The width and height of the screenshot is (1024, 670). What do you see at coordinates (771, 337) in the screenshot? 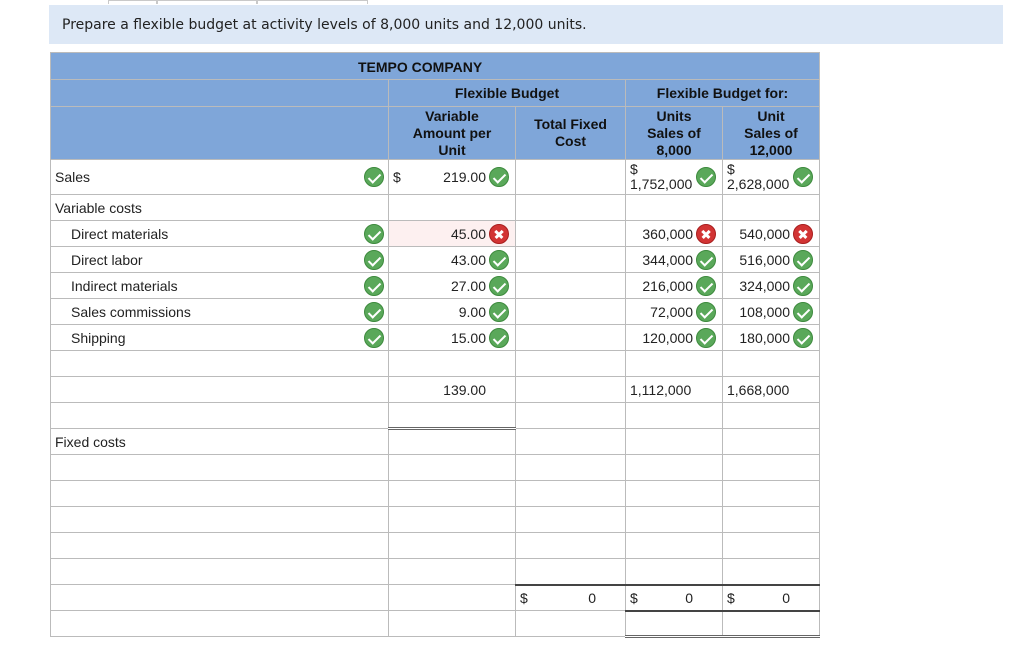
I see `variable-12000-cell: 180,000` at bounding box center [771, 337].